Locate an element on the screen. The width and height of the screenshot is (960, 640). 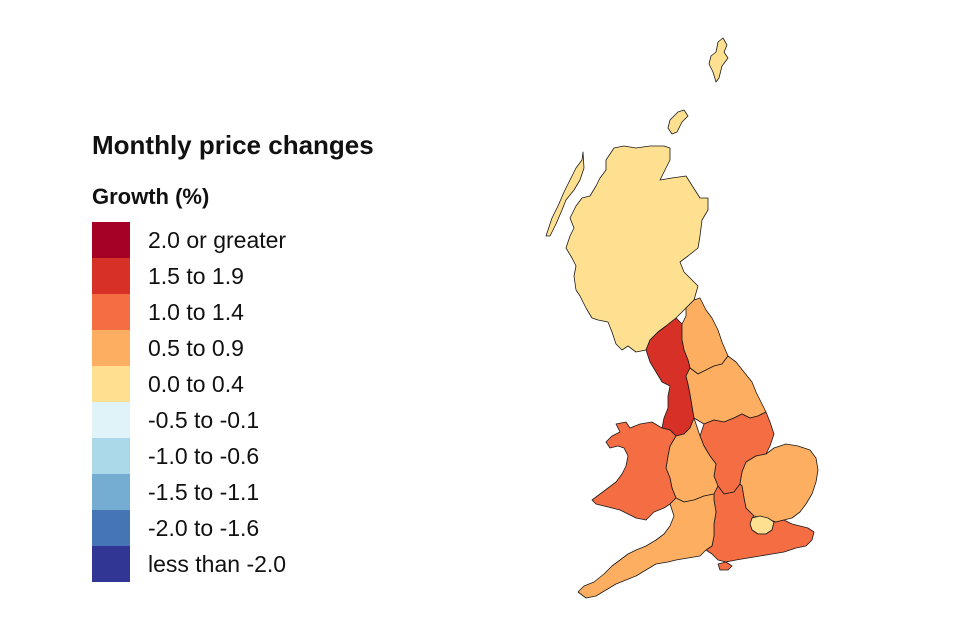
legend-title: Monthly price changes is located at coordinates (233, 145).